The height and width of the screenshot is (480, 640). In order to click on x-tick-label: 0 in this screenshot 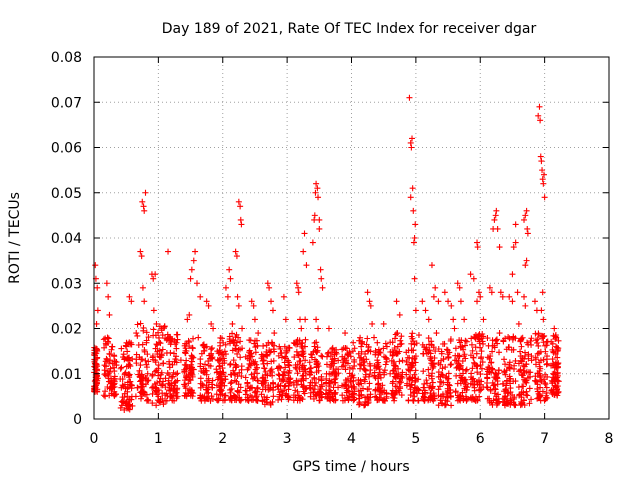, I will do `click(94, 439)`.